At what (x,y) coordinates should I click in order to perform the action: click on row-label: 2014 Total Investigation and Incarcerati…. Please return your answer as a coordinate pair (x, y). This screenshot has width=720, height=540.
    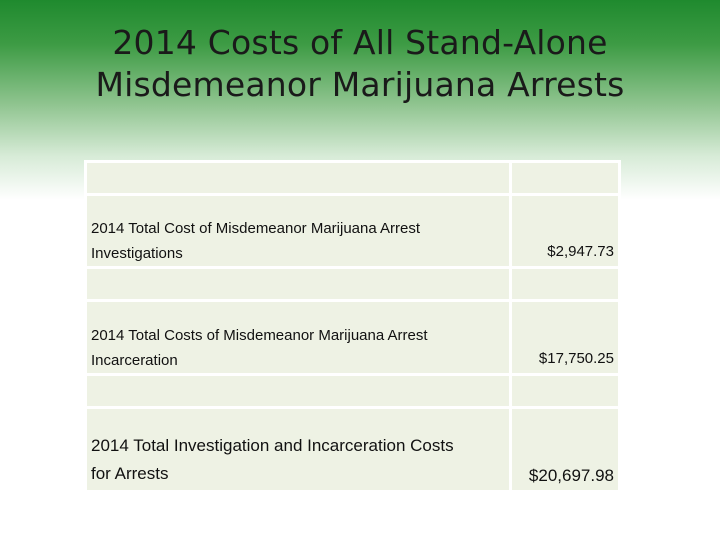
    Looking at the image, I should click on (298, 449).